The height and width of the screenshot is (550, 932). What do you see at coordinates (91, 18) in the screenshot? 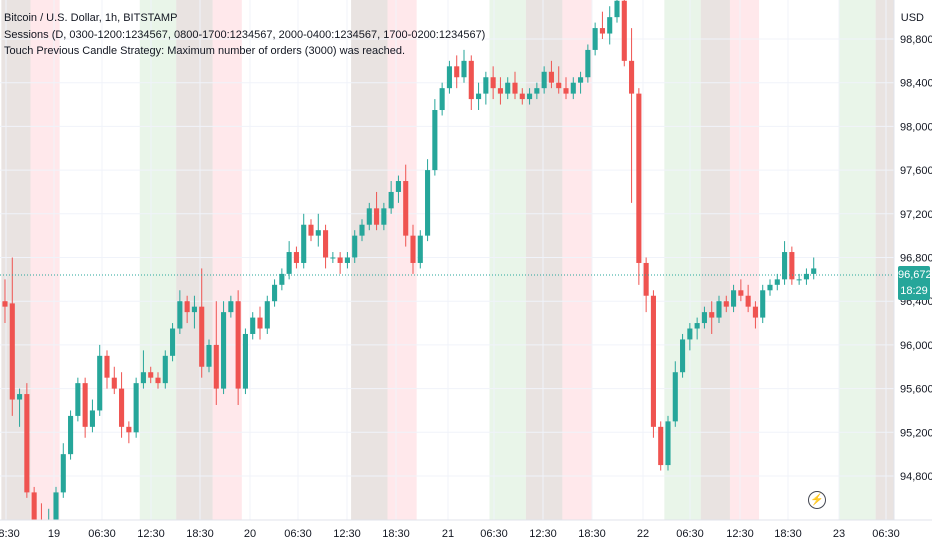
I see `symbol-title: Bitcoin / U.S. Dollar, 1h, BITSTAMP` at bounding box center [91, 18].